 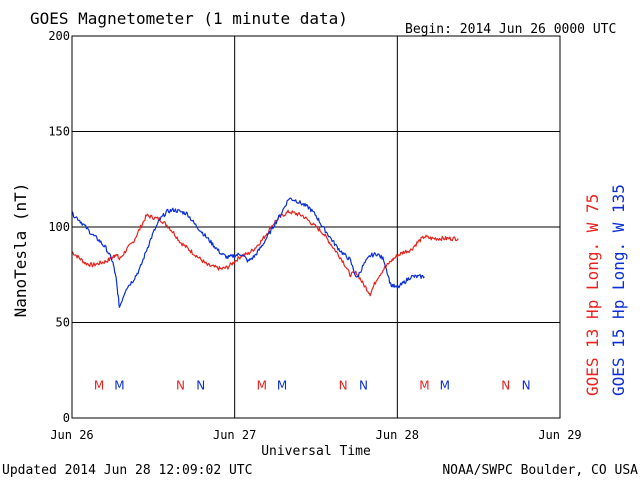 What do you see at coordinates (71, 435) in the screenshot?
I see `x-tick-label: Jun 26` at bounding box center [71, 435].